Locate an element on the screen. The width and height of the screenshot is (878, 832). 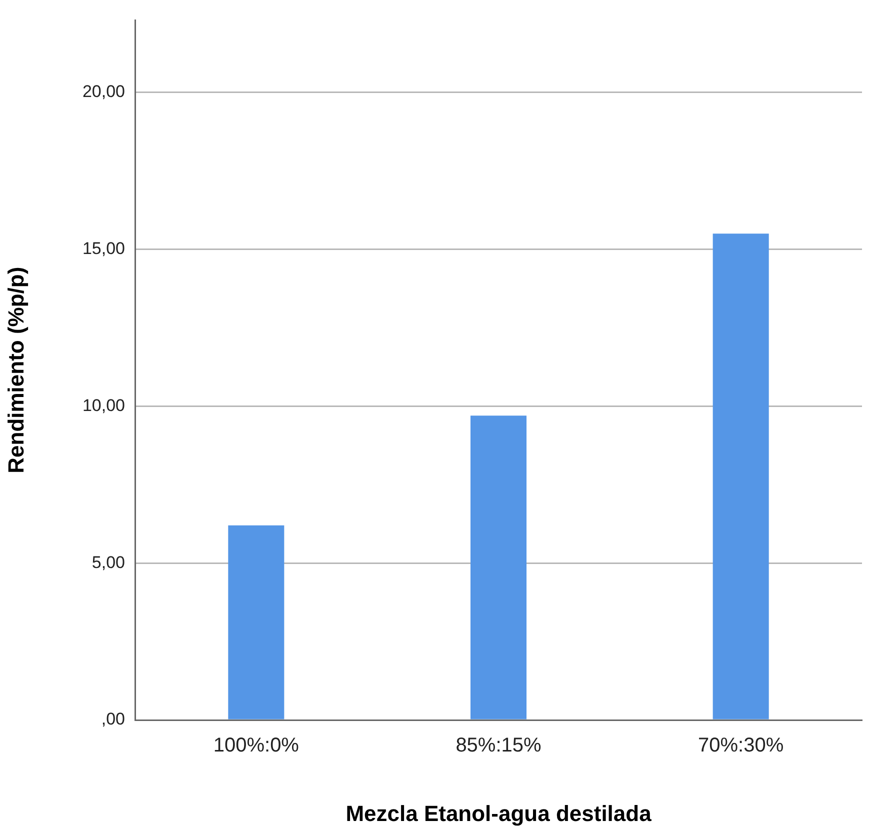
x-tick-label: 85%:15% is located at coordinates (499, 745).